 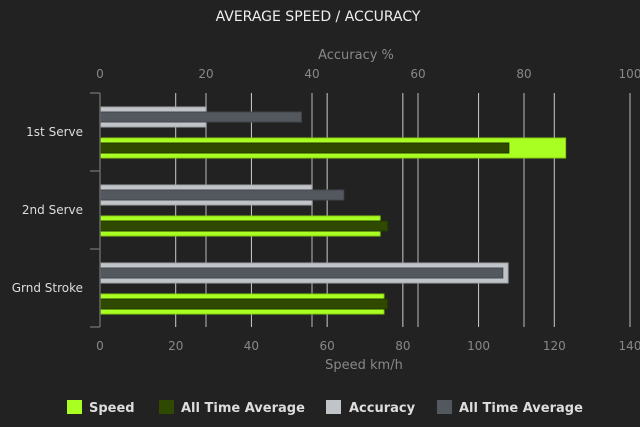 I want to click on category-label: 2nd Serve, so click(x=52, y=210).